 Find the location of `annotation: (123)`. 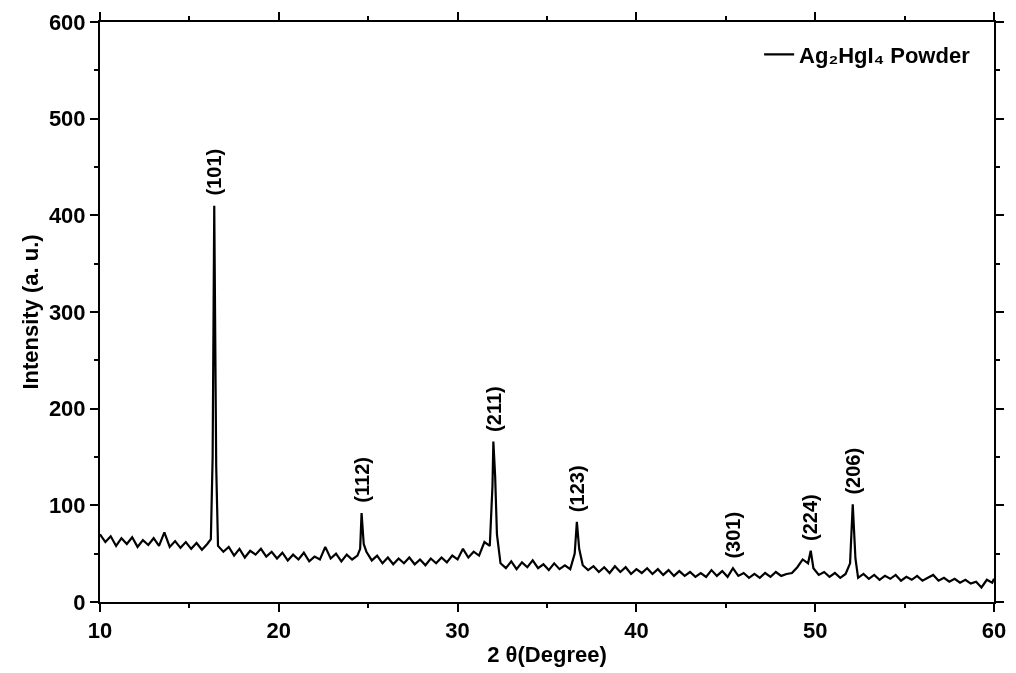

annotation: (123) is located at coordinates (576, 489).